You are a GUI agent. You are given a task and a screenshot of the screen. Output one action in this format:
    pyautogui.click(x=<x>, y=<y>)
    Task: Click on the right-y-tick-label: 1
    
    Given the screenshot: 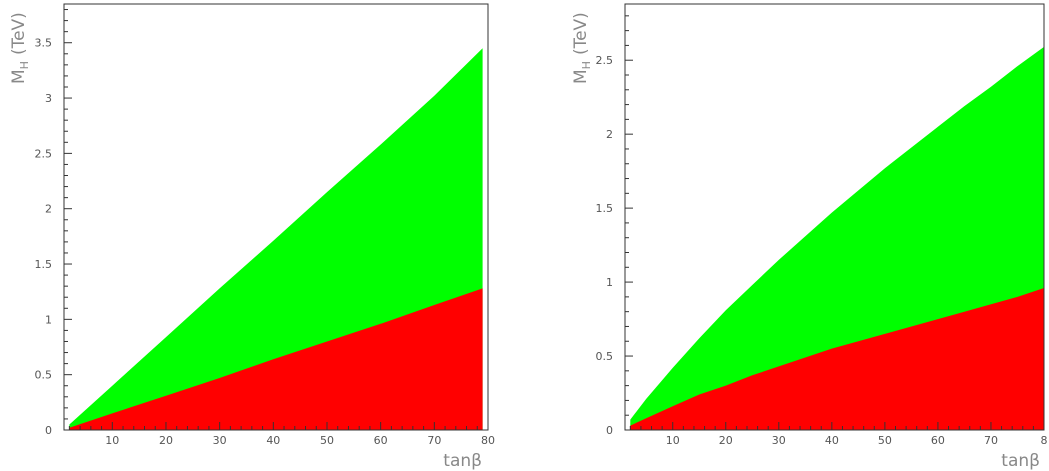 What is the action you would take?
    pyautogui.click(x=609, y=282)
    